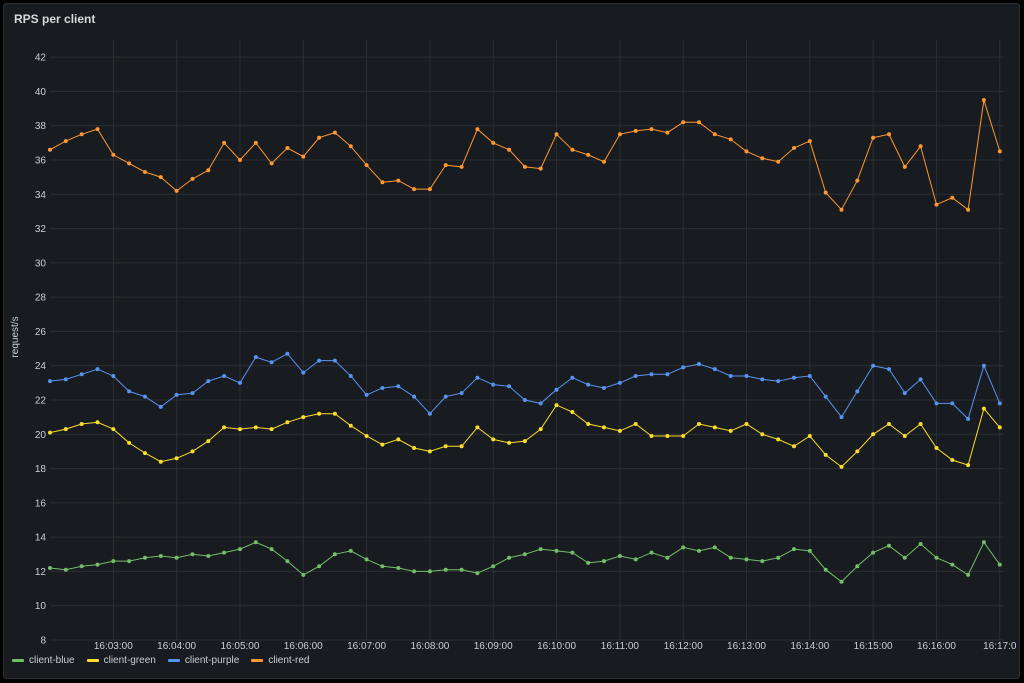 The width and height of the screenshot is (1024, 683). Describe the element at coordinates (203, 660) in the screenshot. I see `legend-item-client-purple: client-purple` at that location.